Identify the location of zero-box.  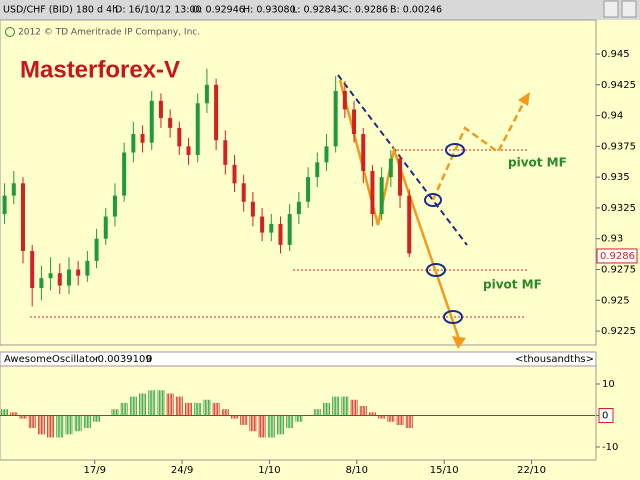
(606, 415).